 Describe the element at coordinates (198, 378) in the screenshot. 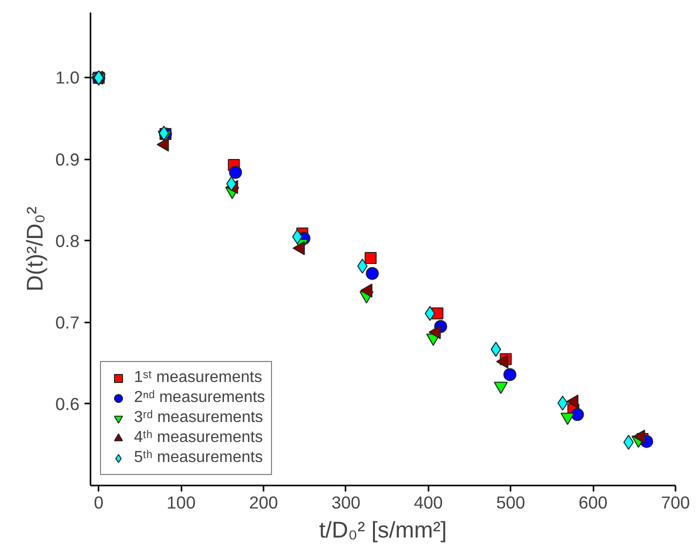

I see `legend-label: 1ˢᵗ measurements` at that location.